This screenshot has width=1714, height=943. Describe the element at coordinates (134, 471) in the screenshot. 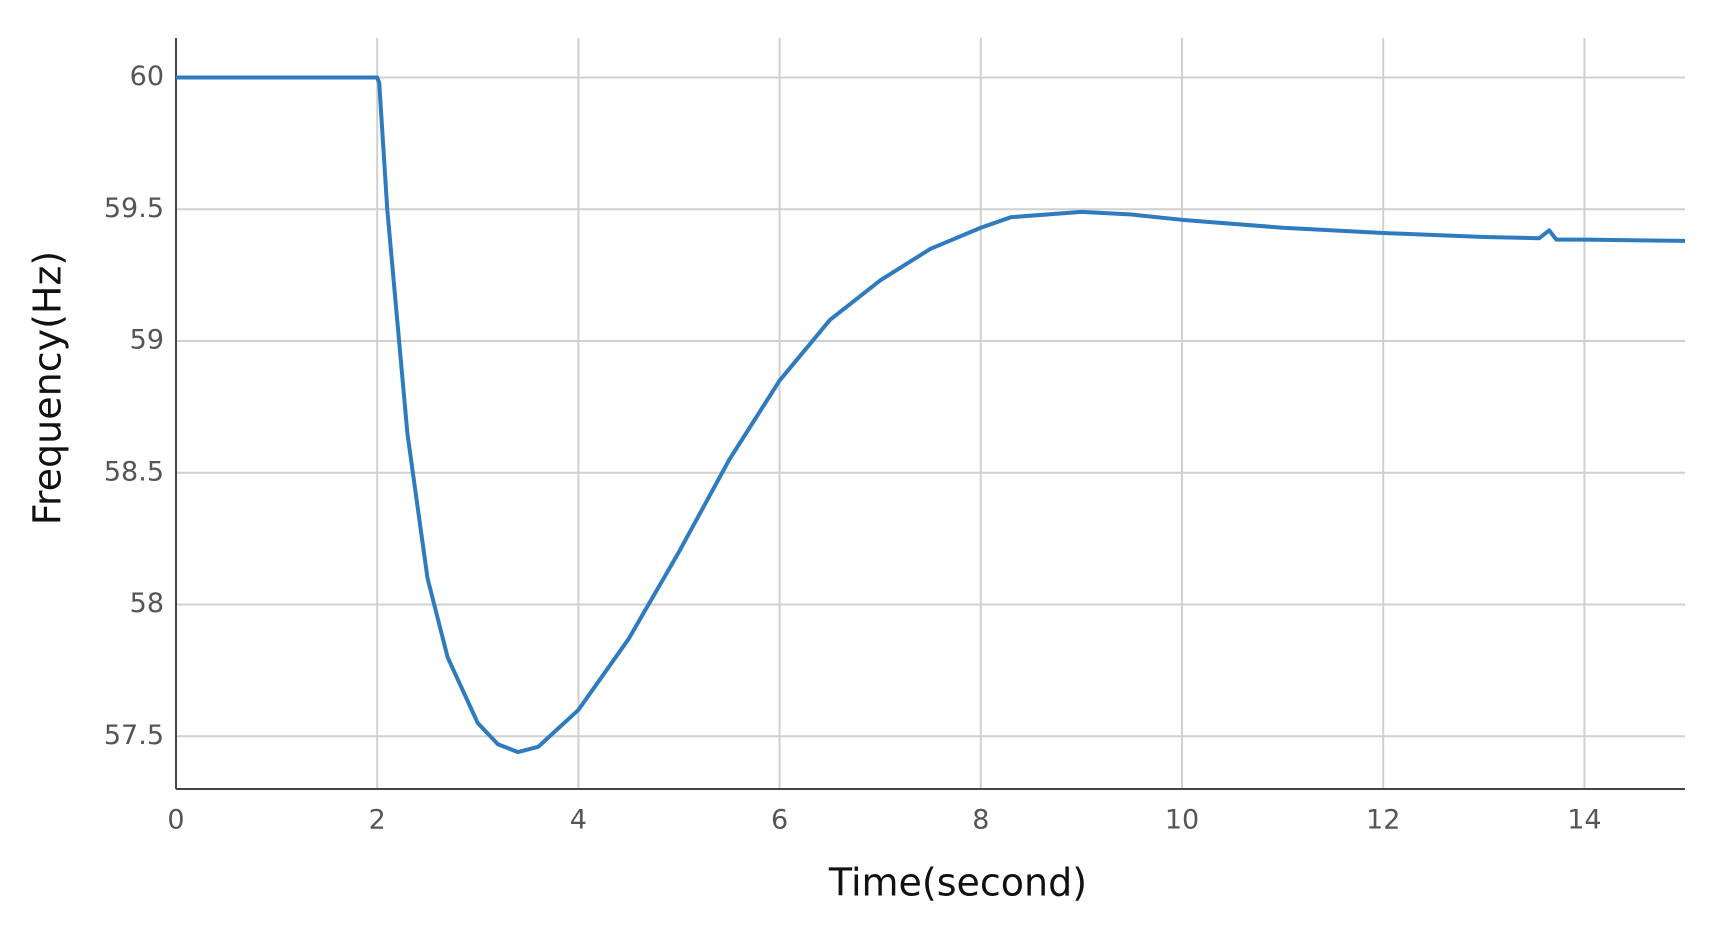

I see `y-tick-label: 58.5` at that location.